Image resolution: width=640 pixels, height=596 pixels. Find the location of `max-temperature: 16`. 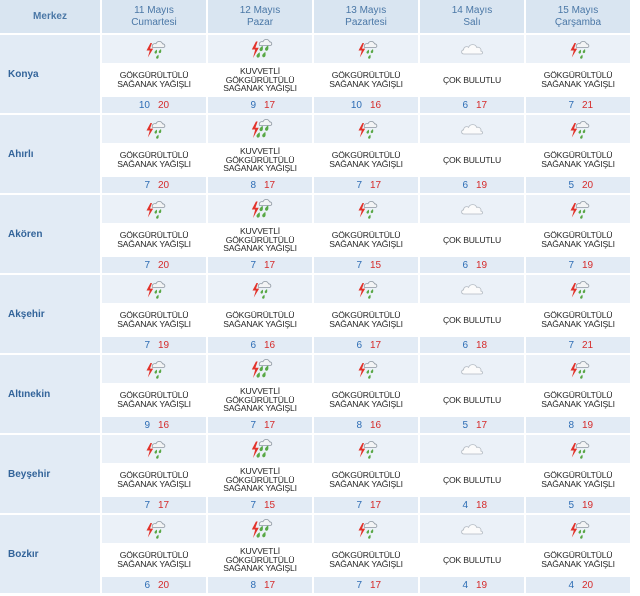

max-temperature: 16 is located at coordinates (376, 425).